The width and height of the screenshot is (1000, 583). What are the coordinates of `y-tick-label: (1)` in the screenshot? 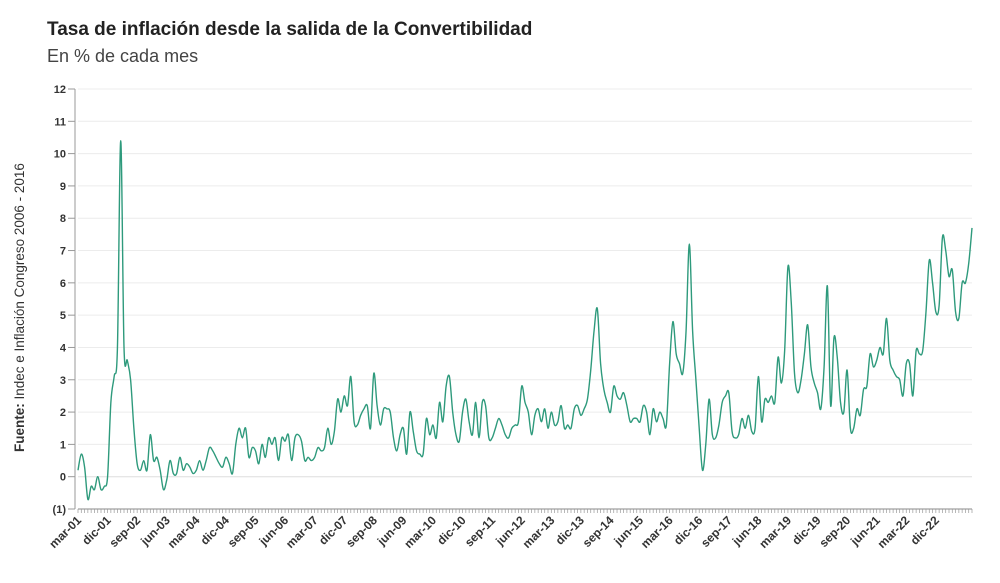 It's located at (60, 510).